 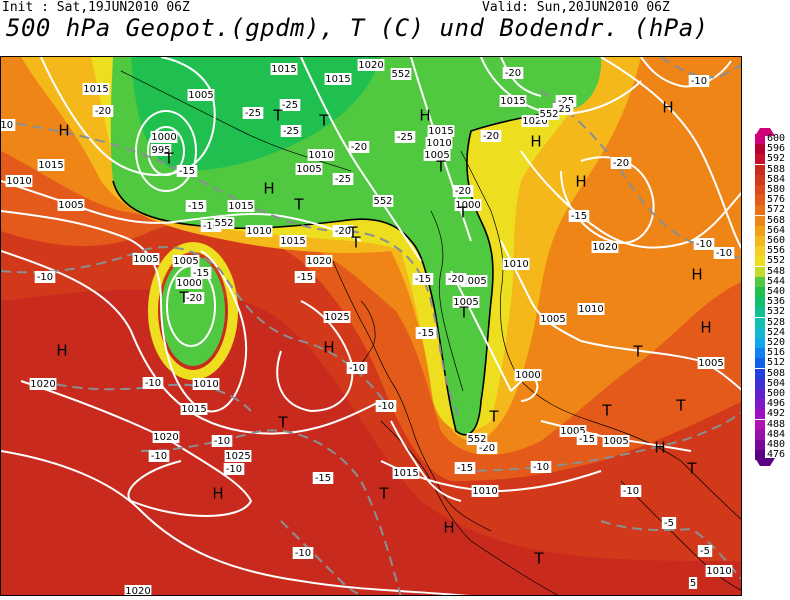 I want to click on legend-label-560: 560, so click(x=776, y=240).